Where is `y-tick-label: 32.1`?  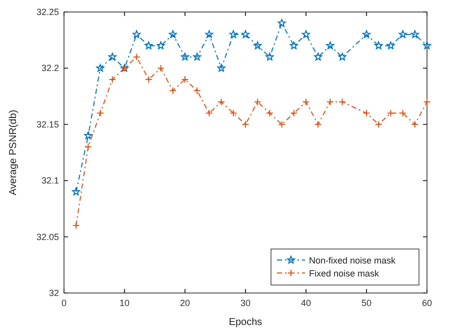
y-tick-label: 32.1 is located at coordinates (50, 181).